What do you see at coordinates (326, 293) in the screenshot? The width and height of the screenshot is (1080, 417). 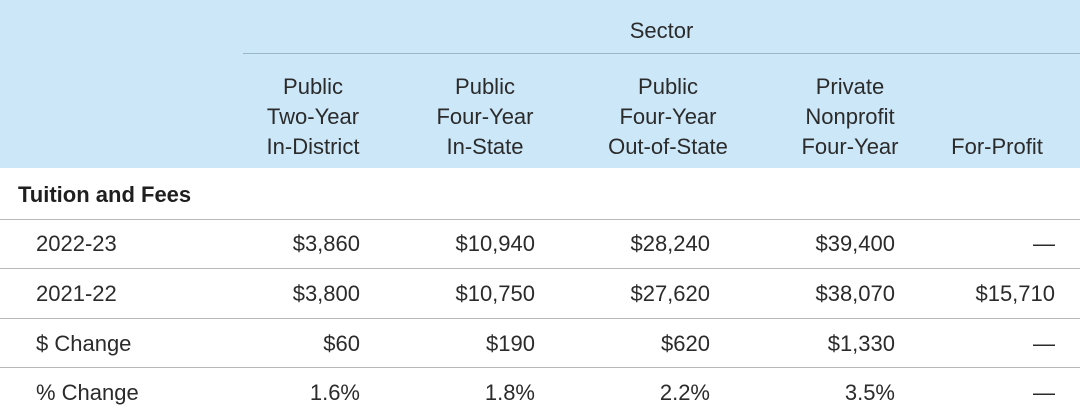 I see `table-cell: $3,800` at bounding box center [326, 293].